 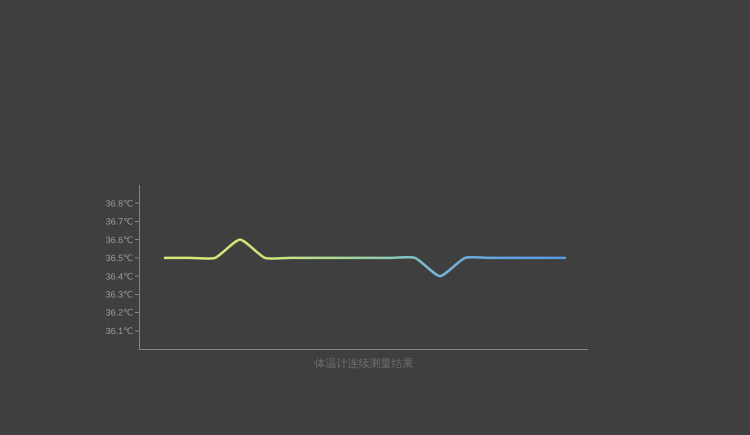 I want to click on y-tick-label: 36.6℃, so click(x=120, y=239).